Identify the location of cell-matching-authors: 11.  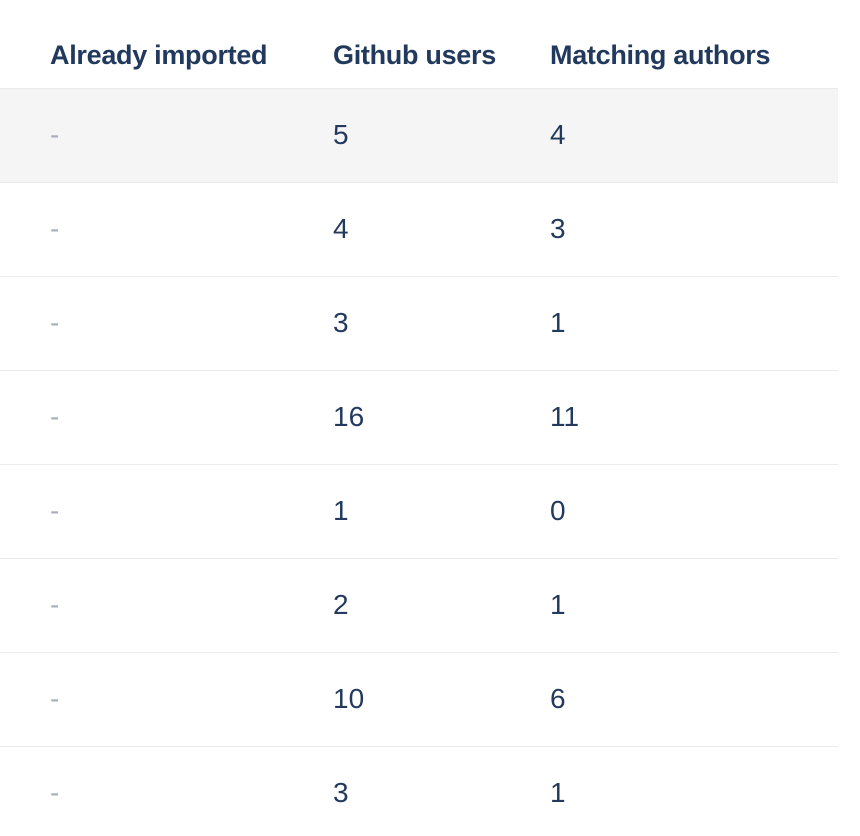
(694, 417).